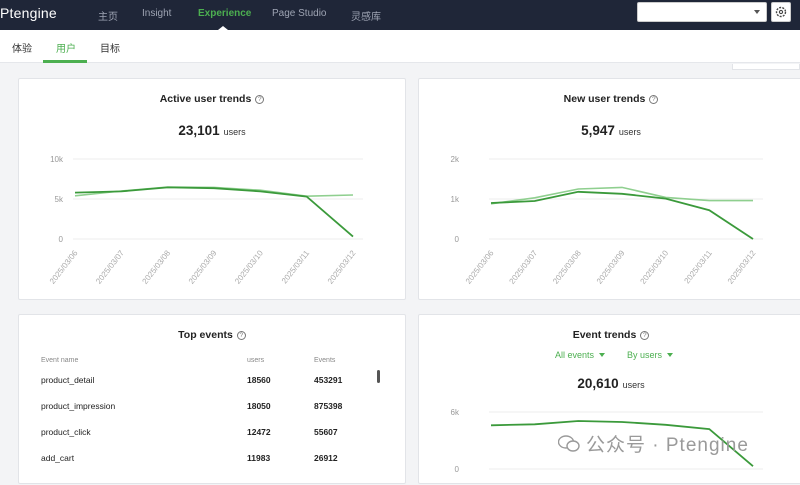 The width and height of the screenshot is (800, 485). What do you see at coordinates (199, 130) in the screenshot?
I see `total-value: 23,101` at bounding box center [199, 130].